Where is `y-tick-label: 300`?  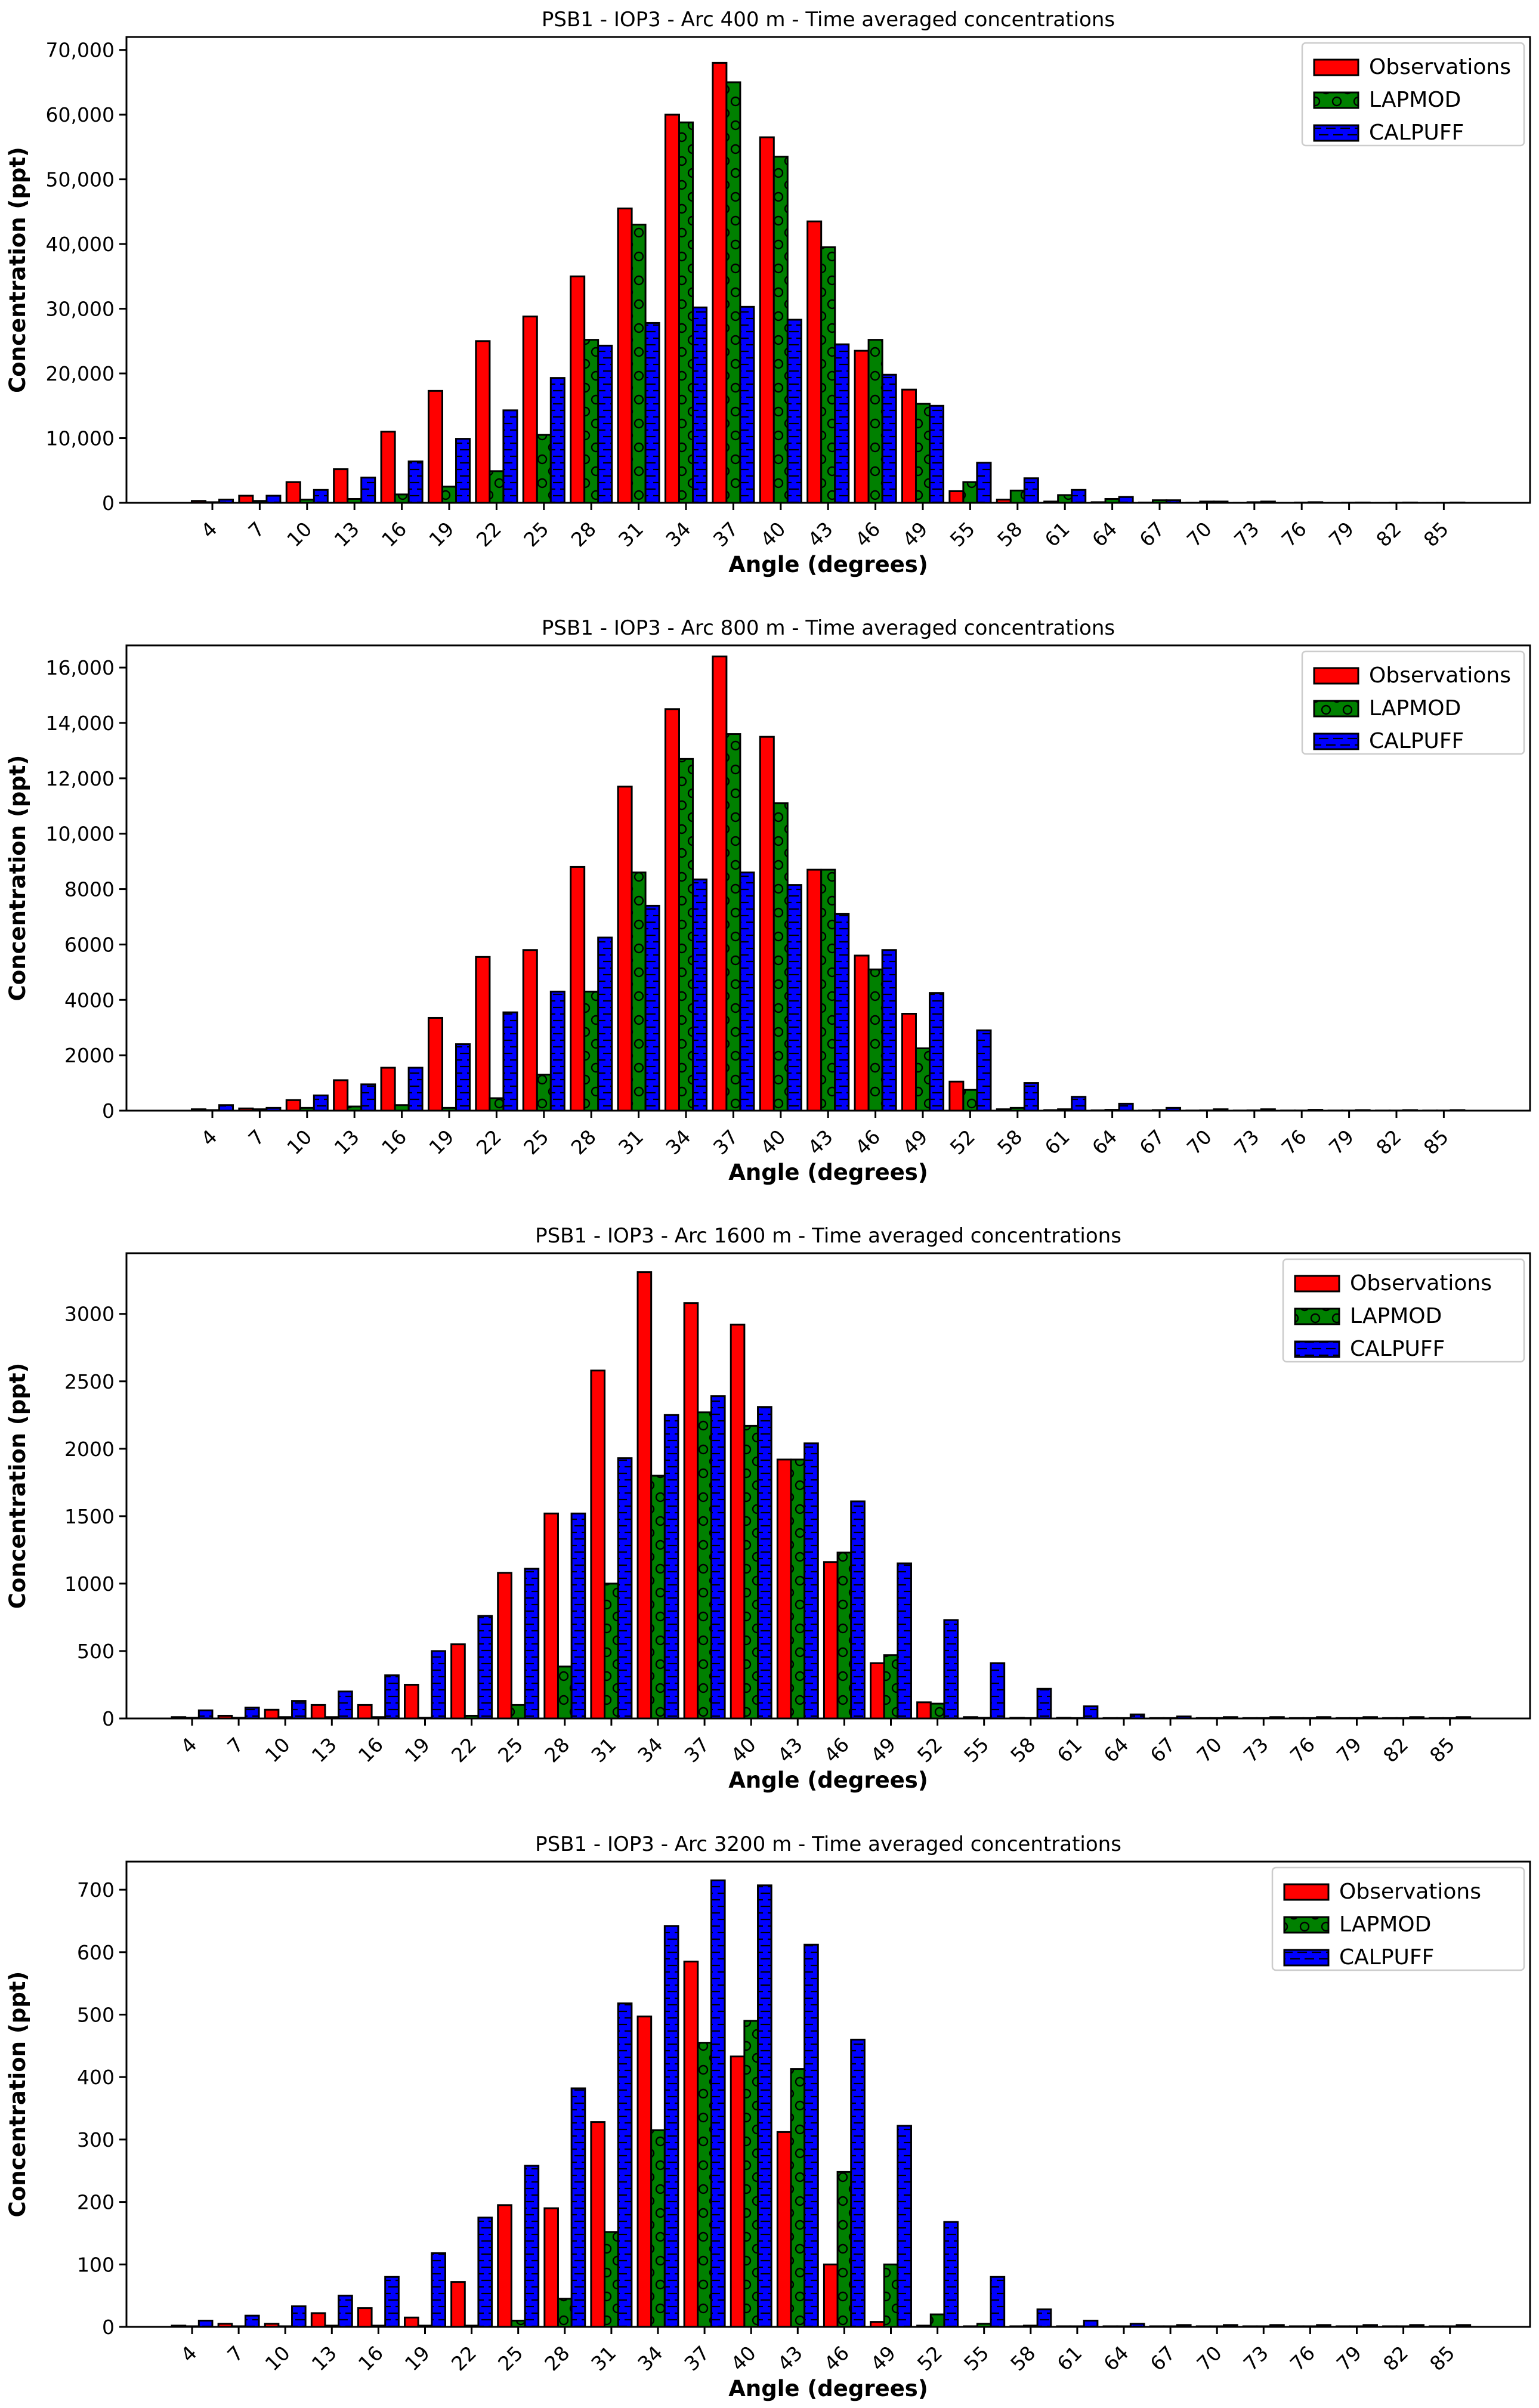
y-tick-label: 300 is located at coordinates (96, 2140).